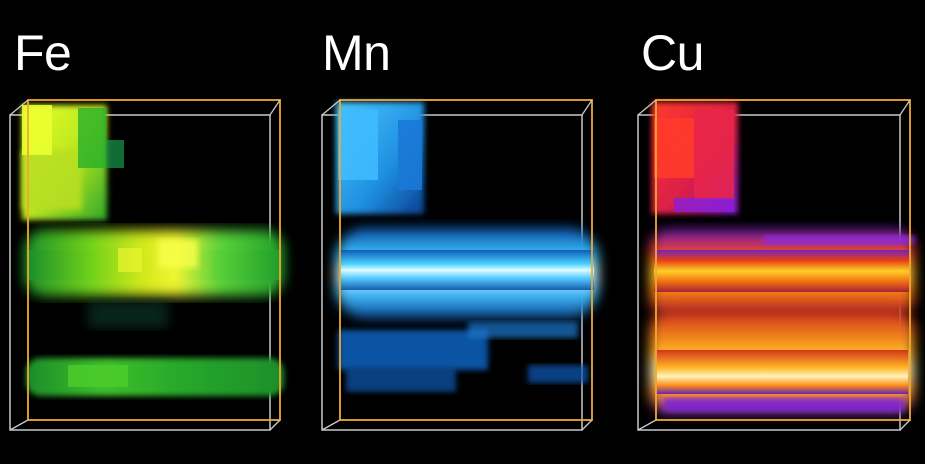  What do you see at coordinates (672, 53) in the screenshot?
I see `cu-label: Cu` at bounding box center [672, 53].